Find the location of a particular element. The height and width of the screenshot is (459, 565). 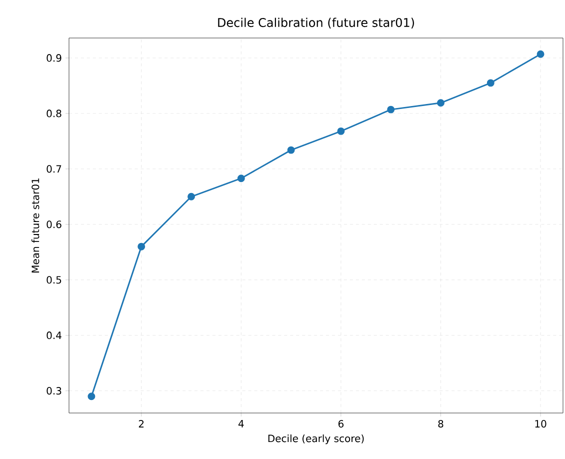

x-tick-label: 2 is located at coordinates (141, 424).